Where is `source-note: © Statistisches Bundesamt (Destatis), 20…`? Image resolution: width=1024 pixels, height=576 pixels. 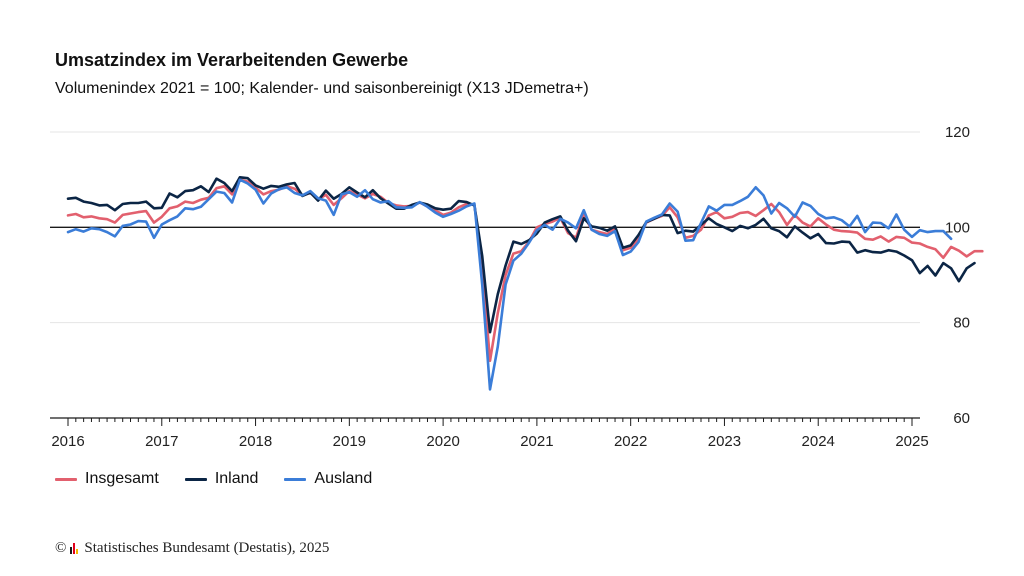 source-note: © Statistisches Bundesamt (Destatis), 20… is located at coordinates (192, 548).